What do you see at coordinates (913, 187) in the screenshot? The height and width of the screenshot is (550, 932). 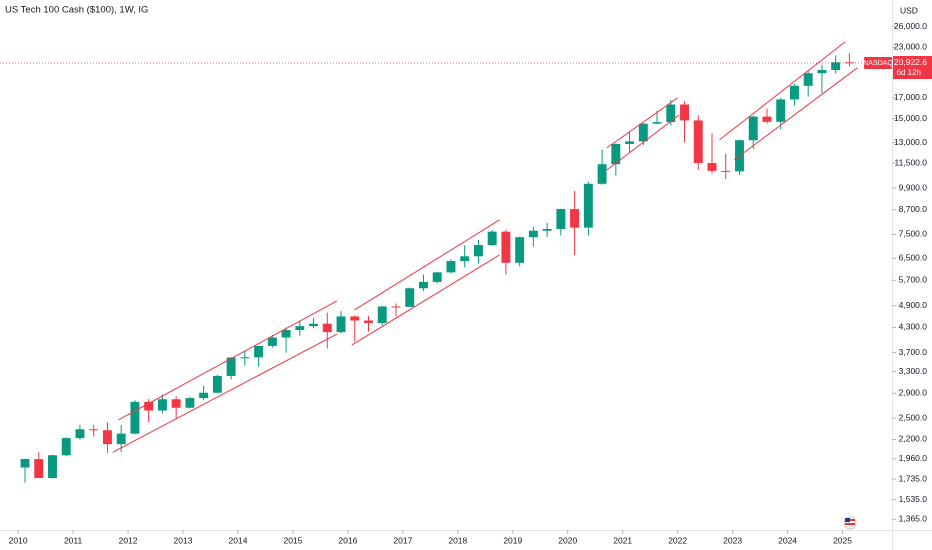 I see `y-tick-label: 9,900.0` at bounding box center [913, 187].